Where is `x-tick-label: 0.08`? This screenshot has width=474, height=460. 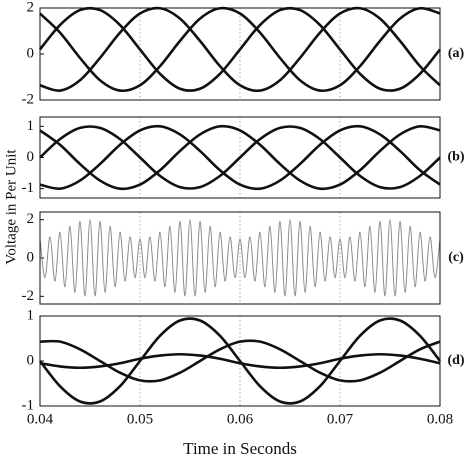 x-tick-label: 0.08 is located at coordinates (440, 419).